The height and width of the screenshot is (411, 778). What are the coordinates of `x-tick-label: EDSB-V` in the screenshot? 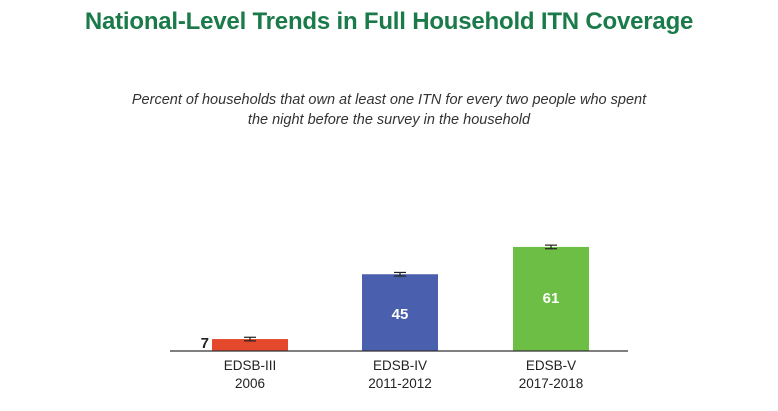 It's located at (551, 365).